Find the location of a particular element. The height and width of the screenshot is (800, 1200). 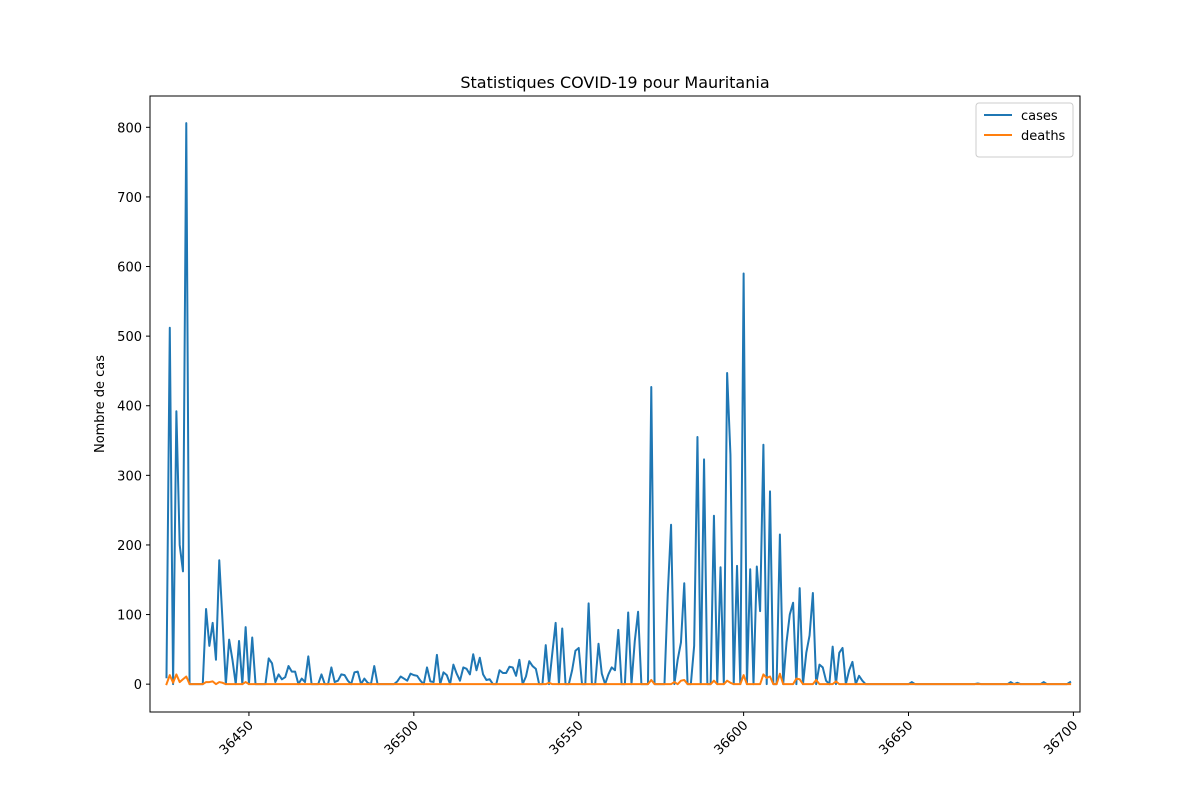

y-tick-label: 800 is located at coordinates (129, 128).